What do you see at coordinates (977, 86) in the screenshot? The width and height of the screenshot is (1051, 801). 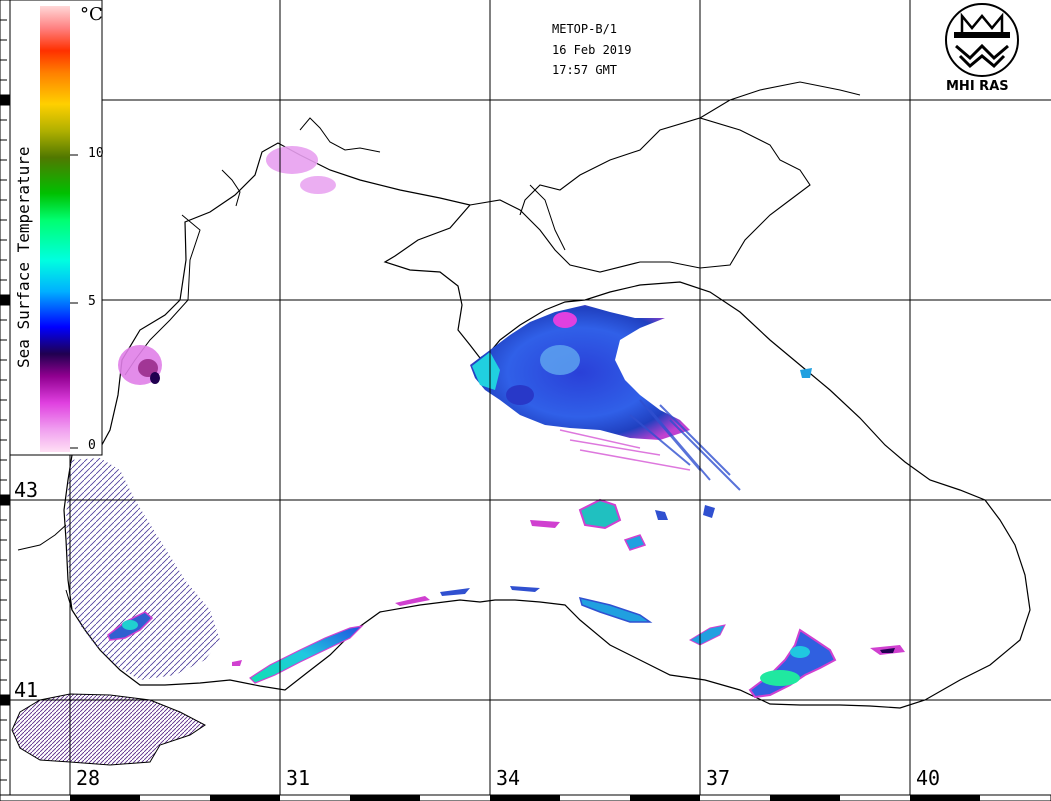 I see `logo-text: MHI RAS` at bounding box center [977, 86].